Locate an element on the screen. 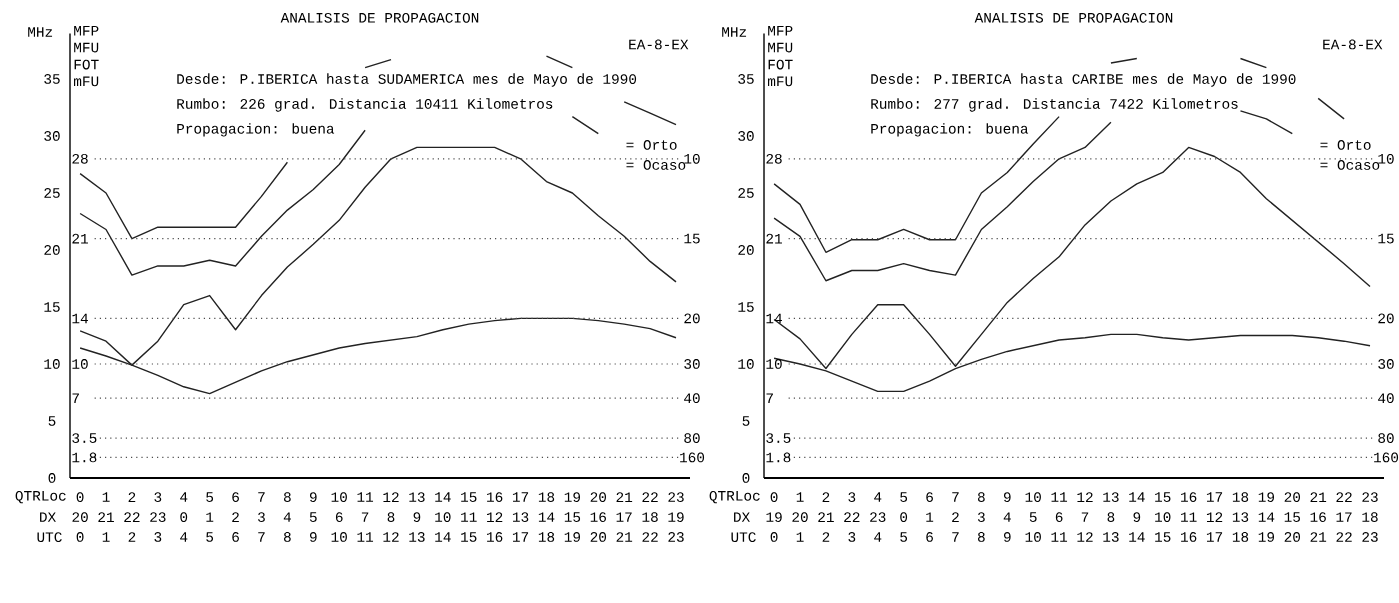 The image size is (1399, 603). y-tick-label: 5 is located at coordinates (746, 421).